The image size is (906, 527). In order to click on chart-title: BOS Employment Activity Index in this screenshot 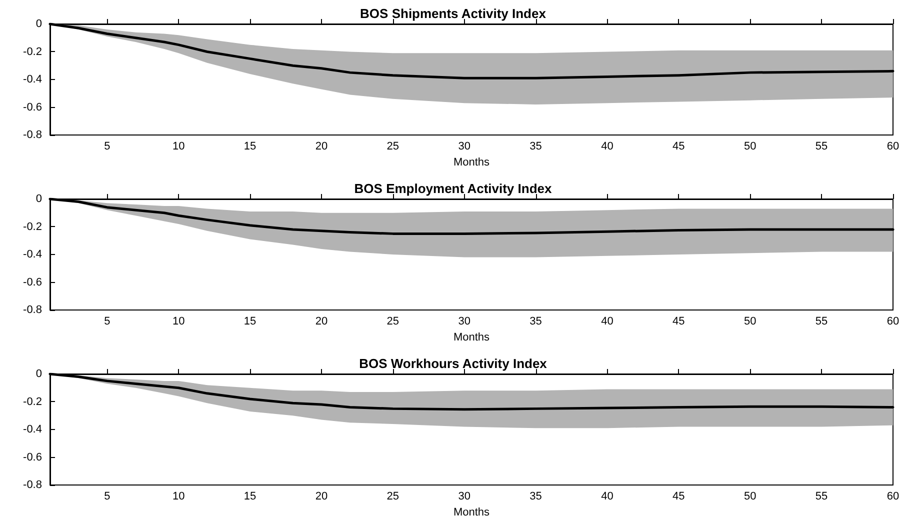, I will do `click(453, 188)`.